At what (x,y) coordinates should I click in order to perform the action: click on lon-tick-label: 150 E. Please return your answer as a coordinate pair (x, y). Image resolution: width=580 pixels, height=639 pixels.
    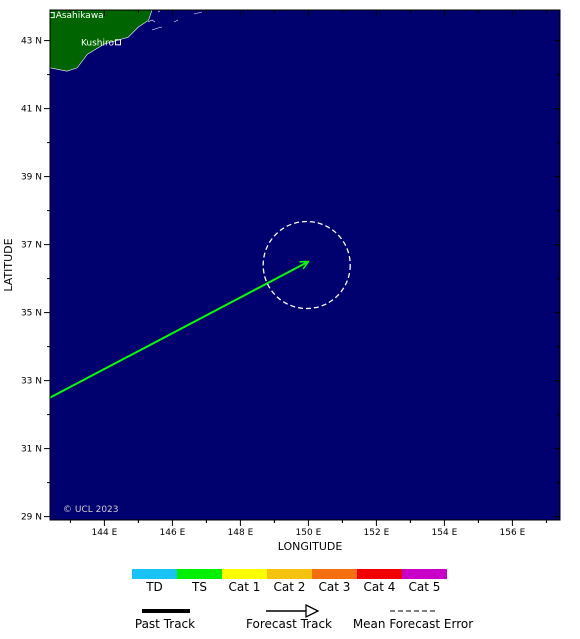
    Looking at the image, I should click on (309, 533).